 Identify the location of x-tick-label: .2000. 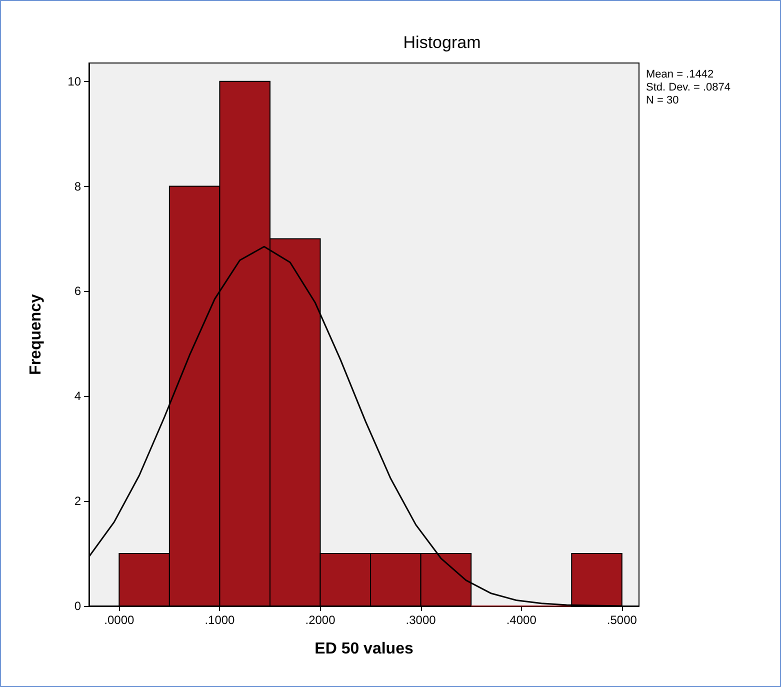
(320, 620).